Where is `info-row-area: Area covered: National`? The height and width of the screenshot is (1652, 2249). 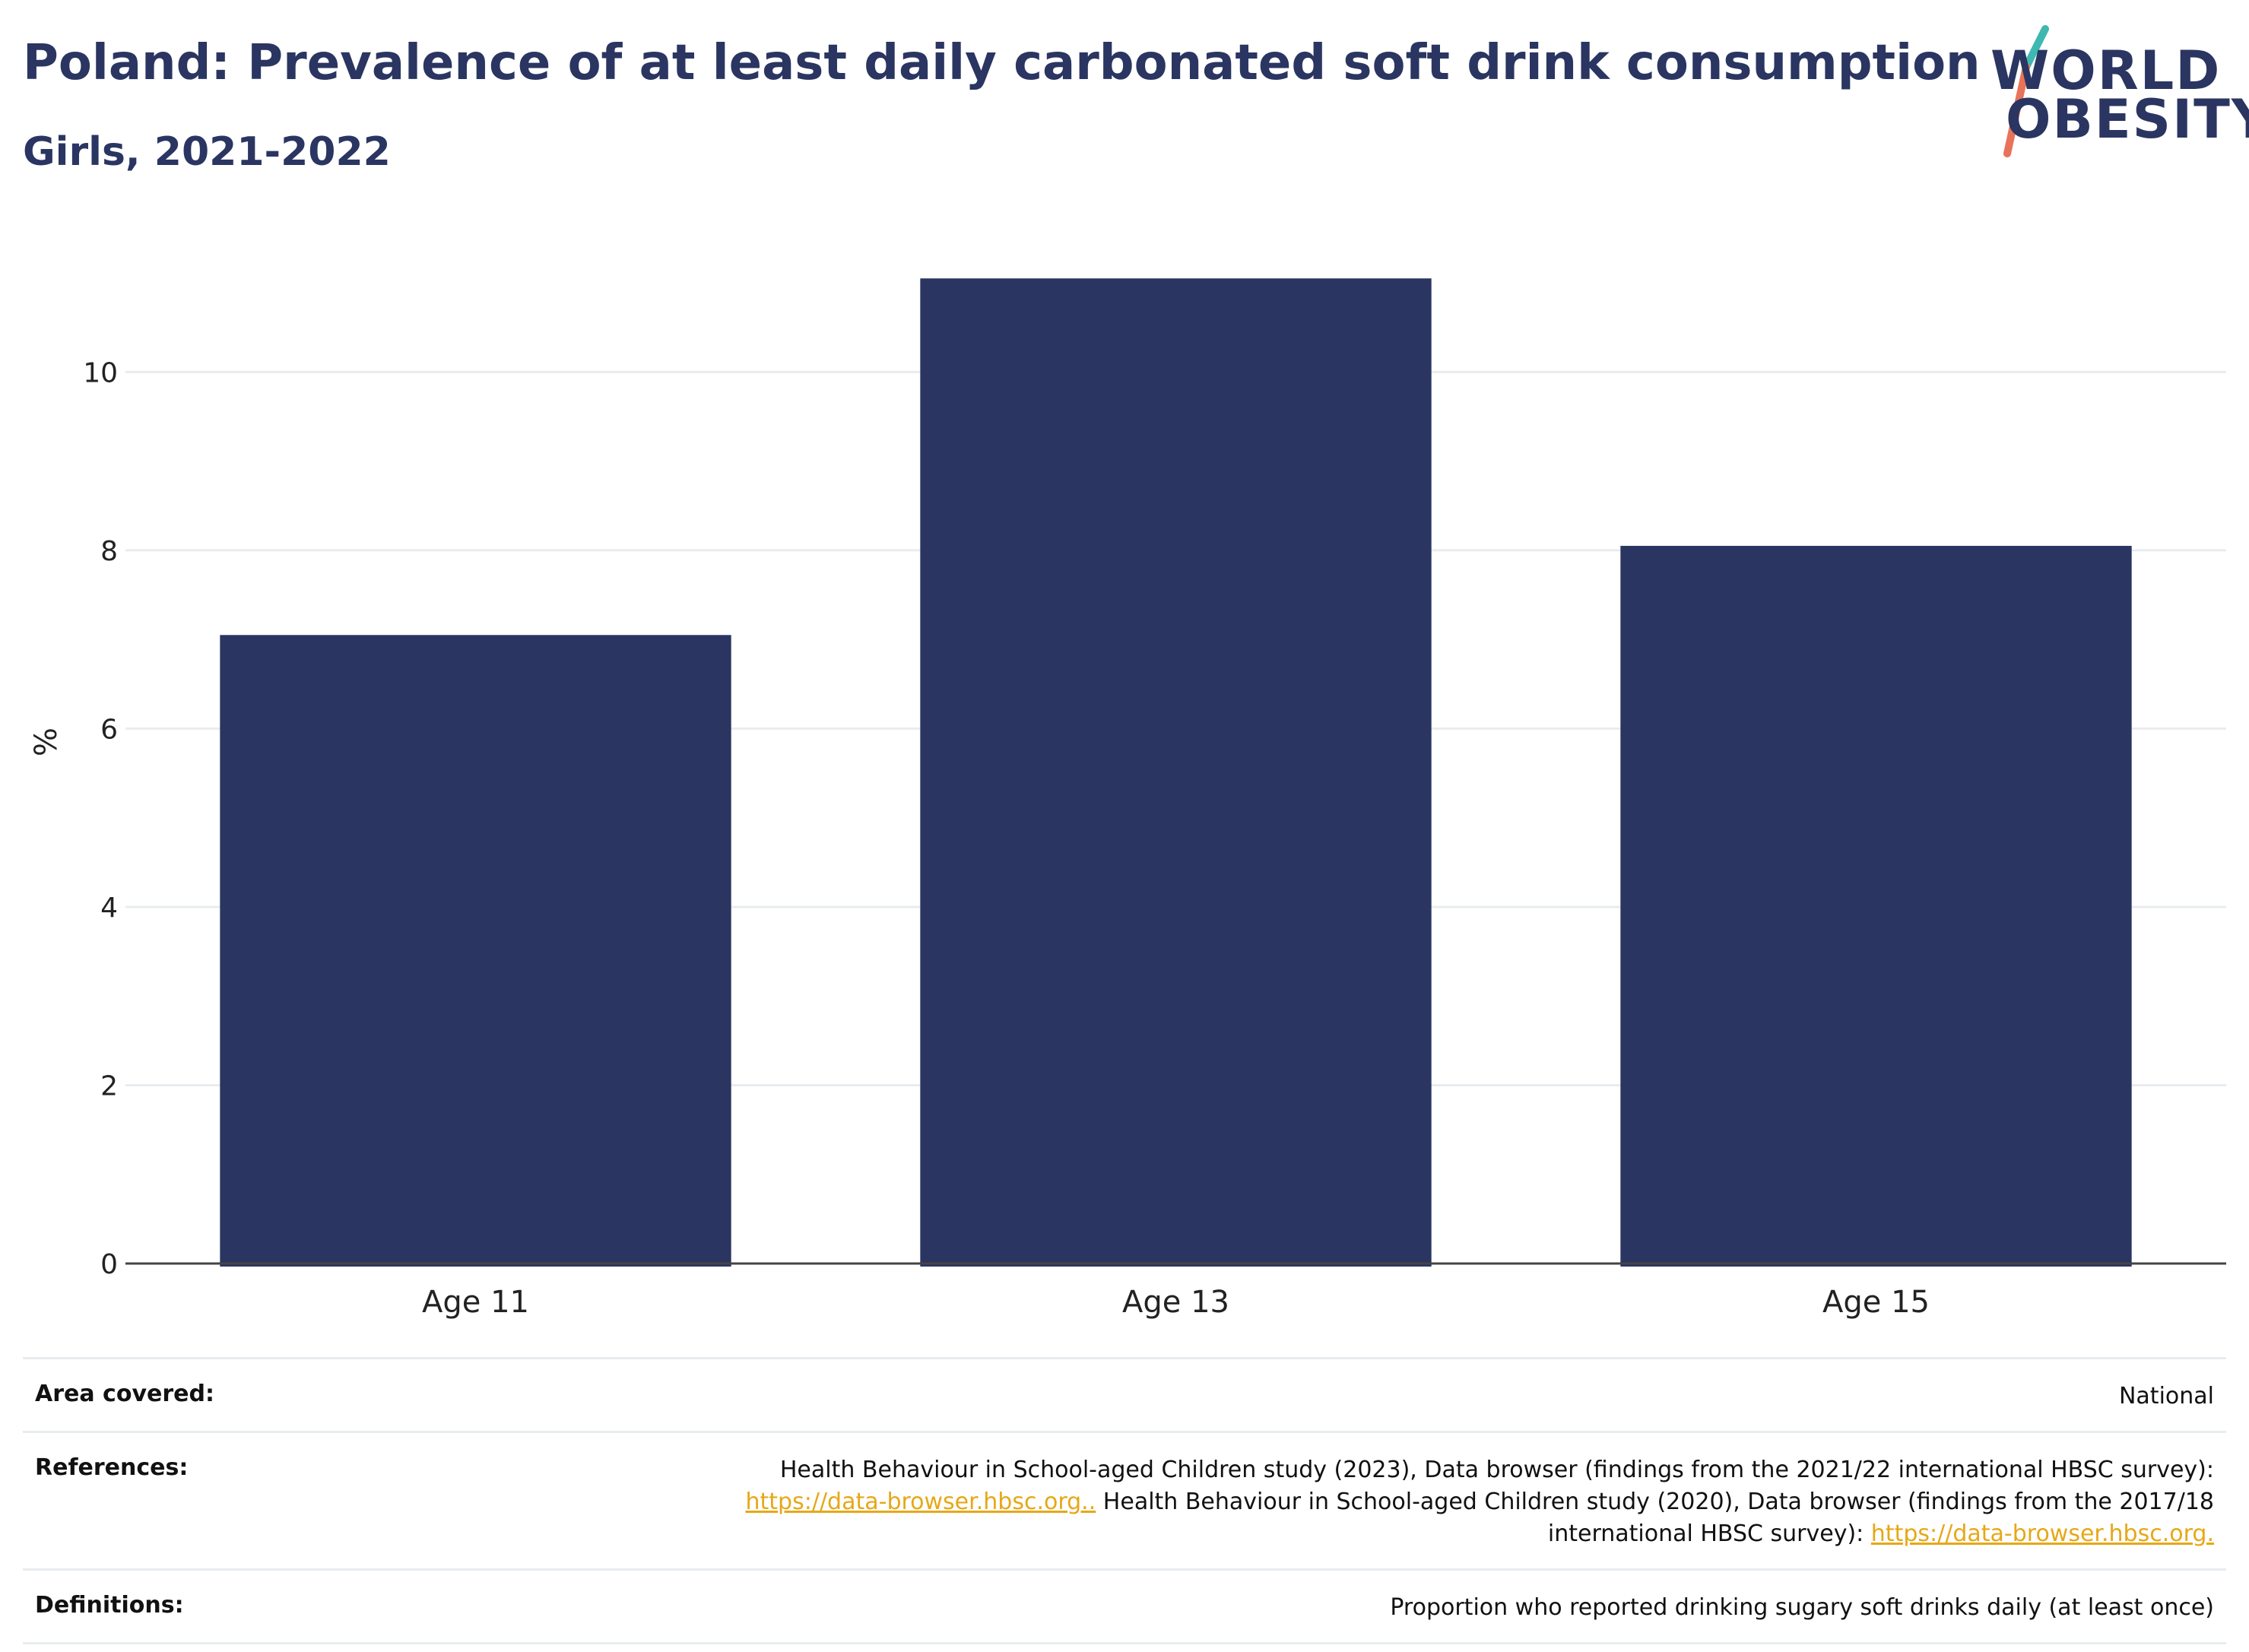
info-row-area: Area covered: National is located at coordinates (1124, 1394).